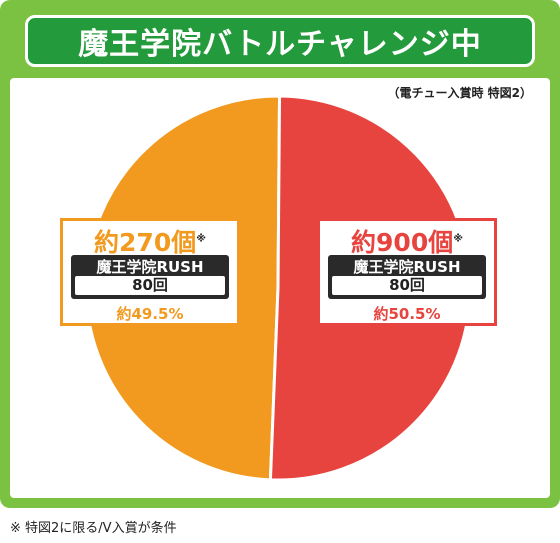 The width and height of the screenshot is (560, 543). What do you see at coordinates (280, 41) in the screenshot?
I see `chart-title: 魔王学院バトルチャレンジ中` at bounding box center [280, 41].